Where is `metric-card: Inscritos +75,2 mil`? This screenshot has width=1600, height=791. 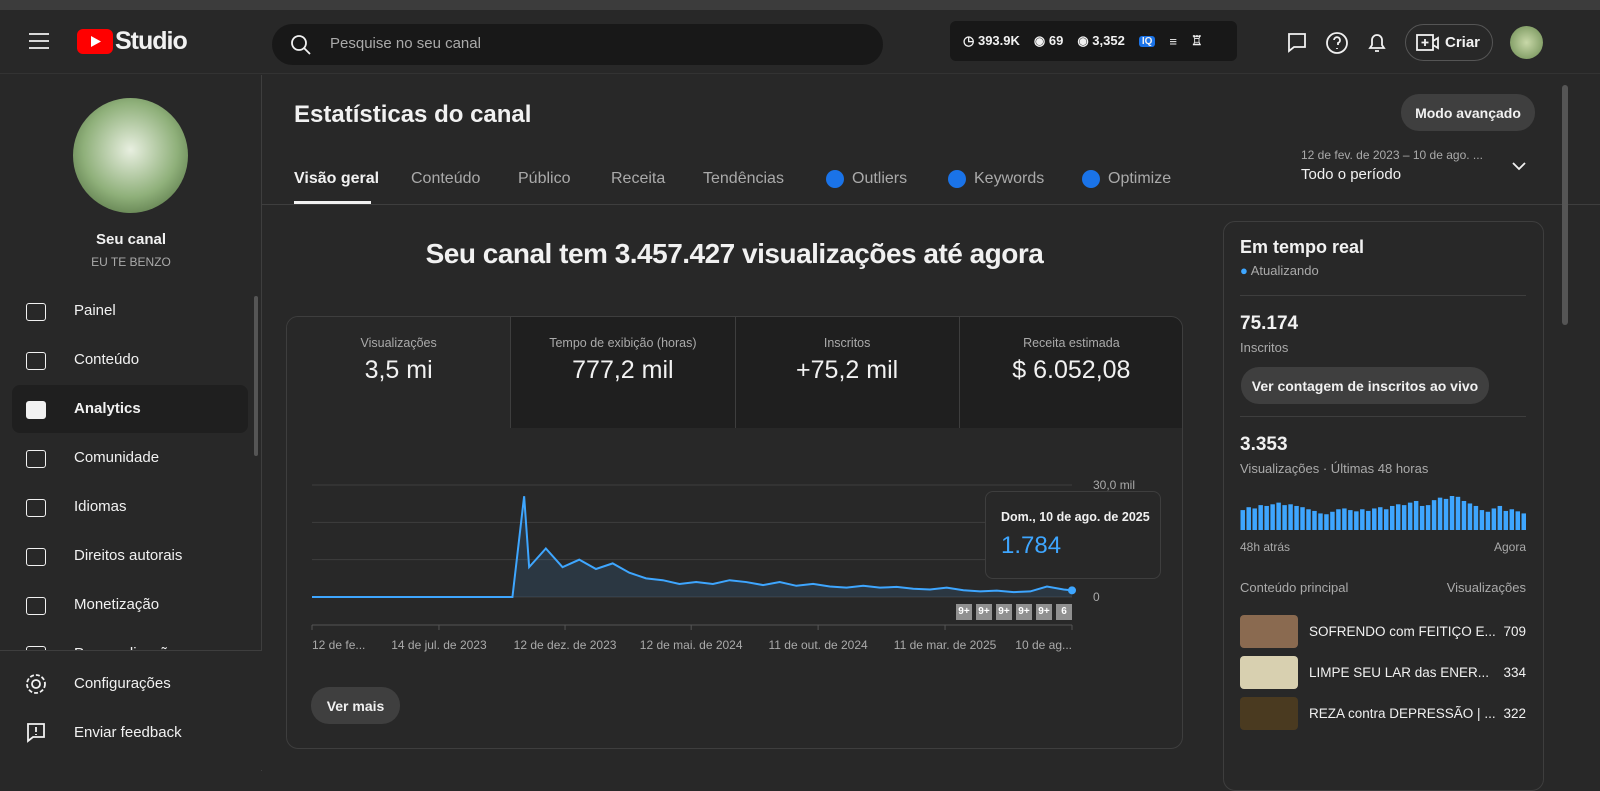 metric-card: Inscritos +75,2 mil is located at coordinates (847, 372).